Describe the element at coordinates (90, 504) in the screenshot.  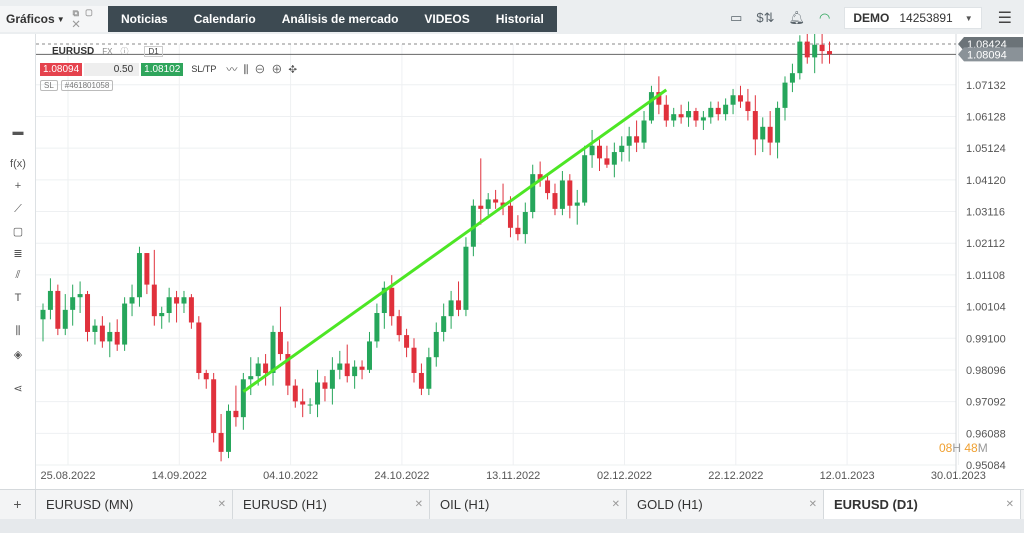
I see `tab-label: EURUSD (MN)` at that location.